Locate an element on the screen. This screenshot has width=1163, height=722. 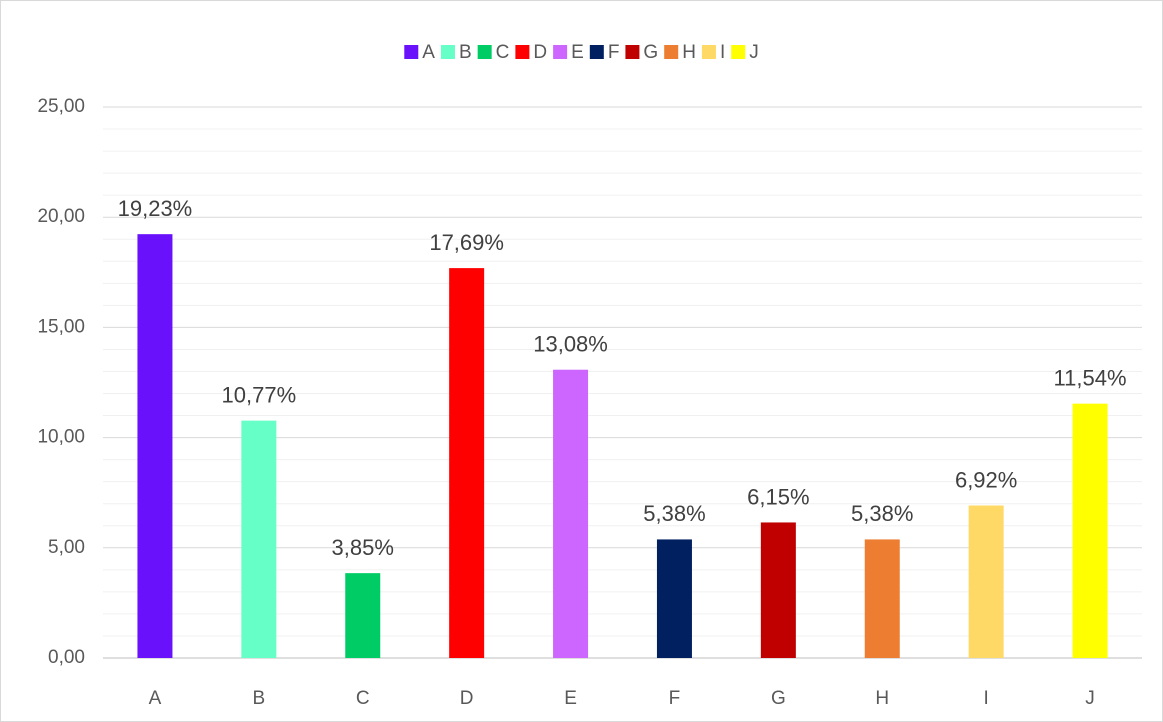
x-tick-label: J is located at coordinates (1090, 698).